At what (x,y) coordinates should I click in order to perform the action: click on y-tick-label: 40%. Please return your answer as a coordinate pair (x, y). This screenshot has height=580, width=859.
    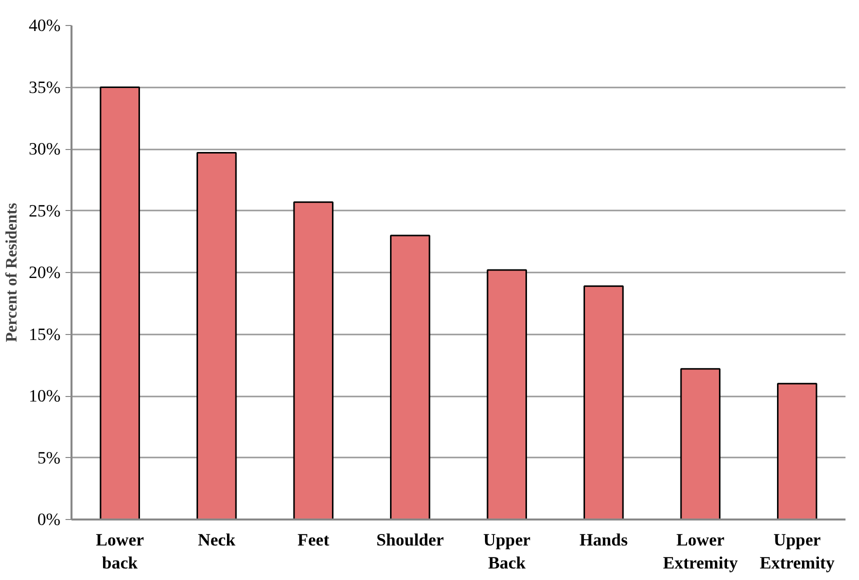
    Looking at the image, I should click on (44, 25).